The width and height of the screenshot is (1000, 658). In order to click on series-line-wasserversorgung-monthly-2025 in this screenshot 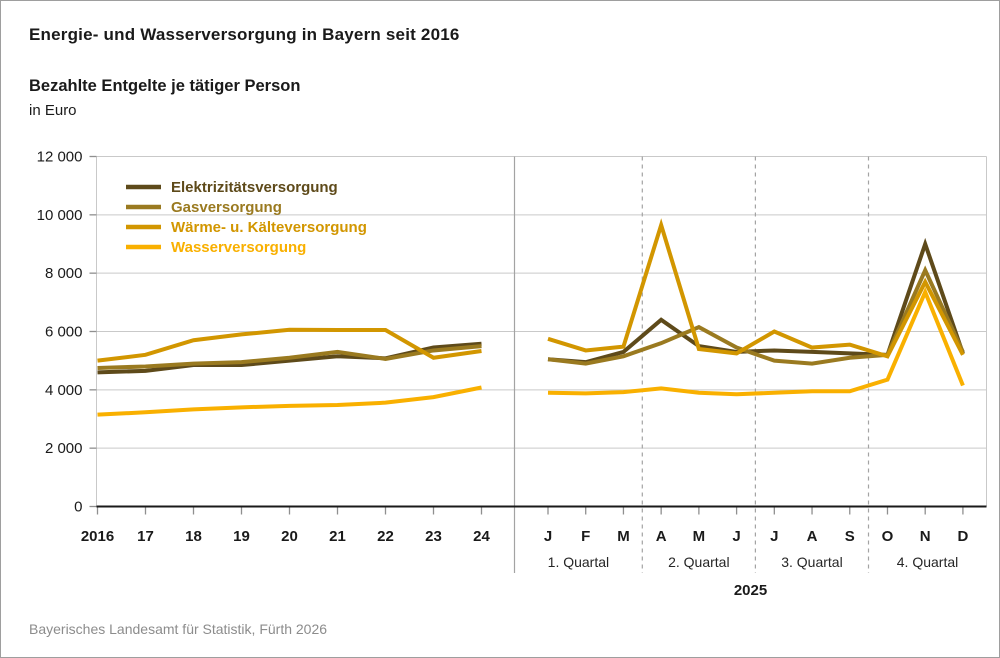, I will do `click(756, 341)`.